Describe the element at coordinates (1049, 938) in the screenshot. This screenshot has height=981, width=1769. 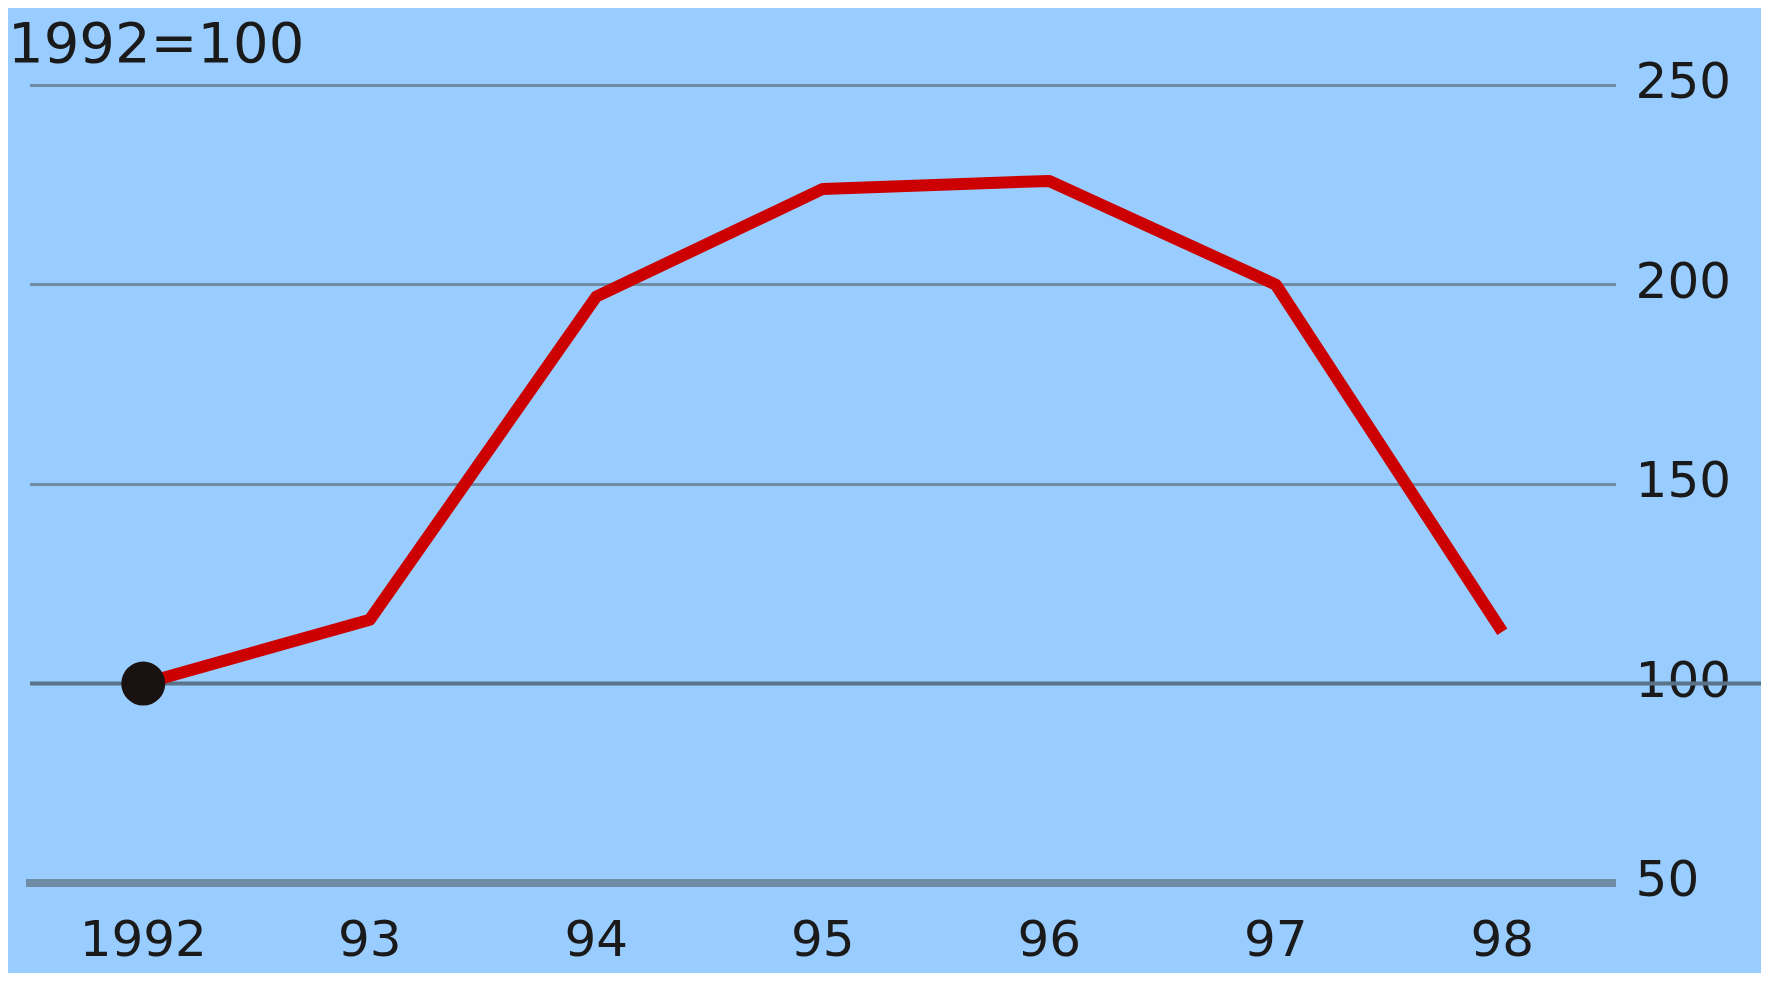
I see `x-tick-label: 96` at that location.